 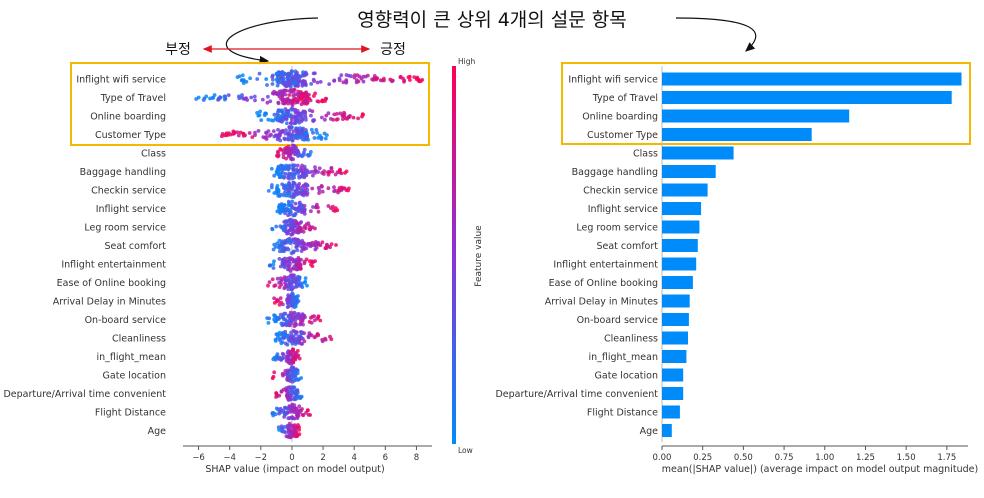 I want to click on feature-label: Baggage handling, so click(x=123, y=172).